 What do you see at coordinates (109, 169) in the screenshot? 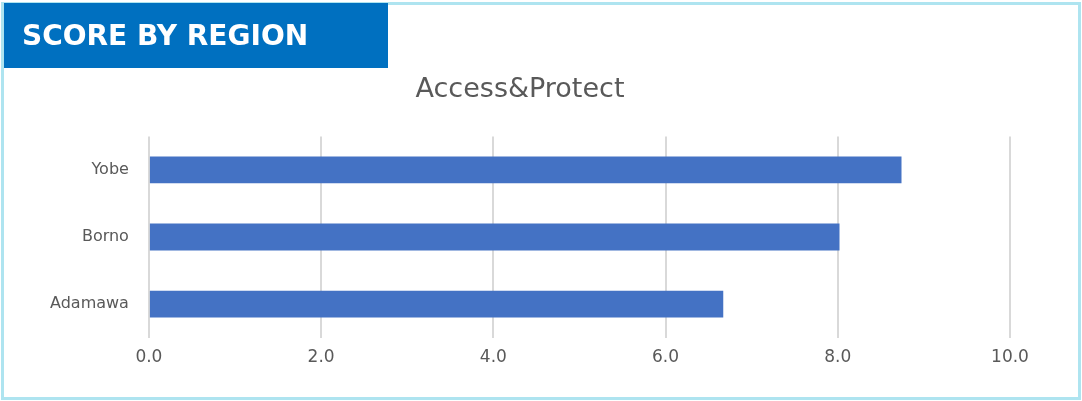
I see `y-tick-label: Yobe` at bounding box center [109, 169].